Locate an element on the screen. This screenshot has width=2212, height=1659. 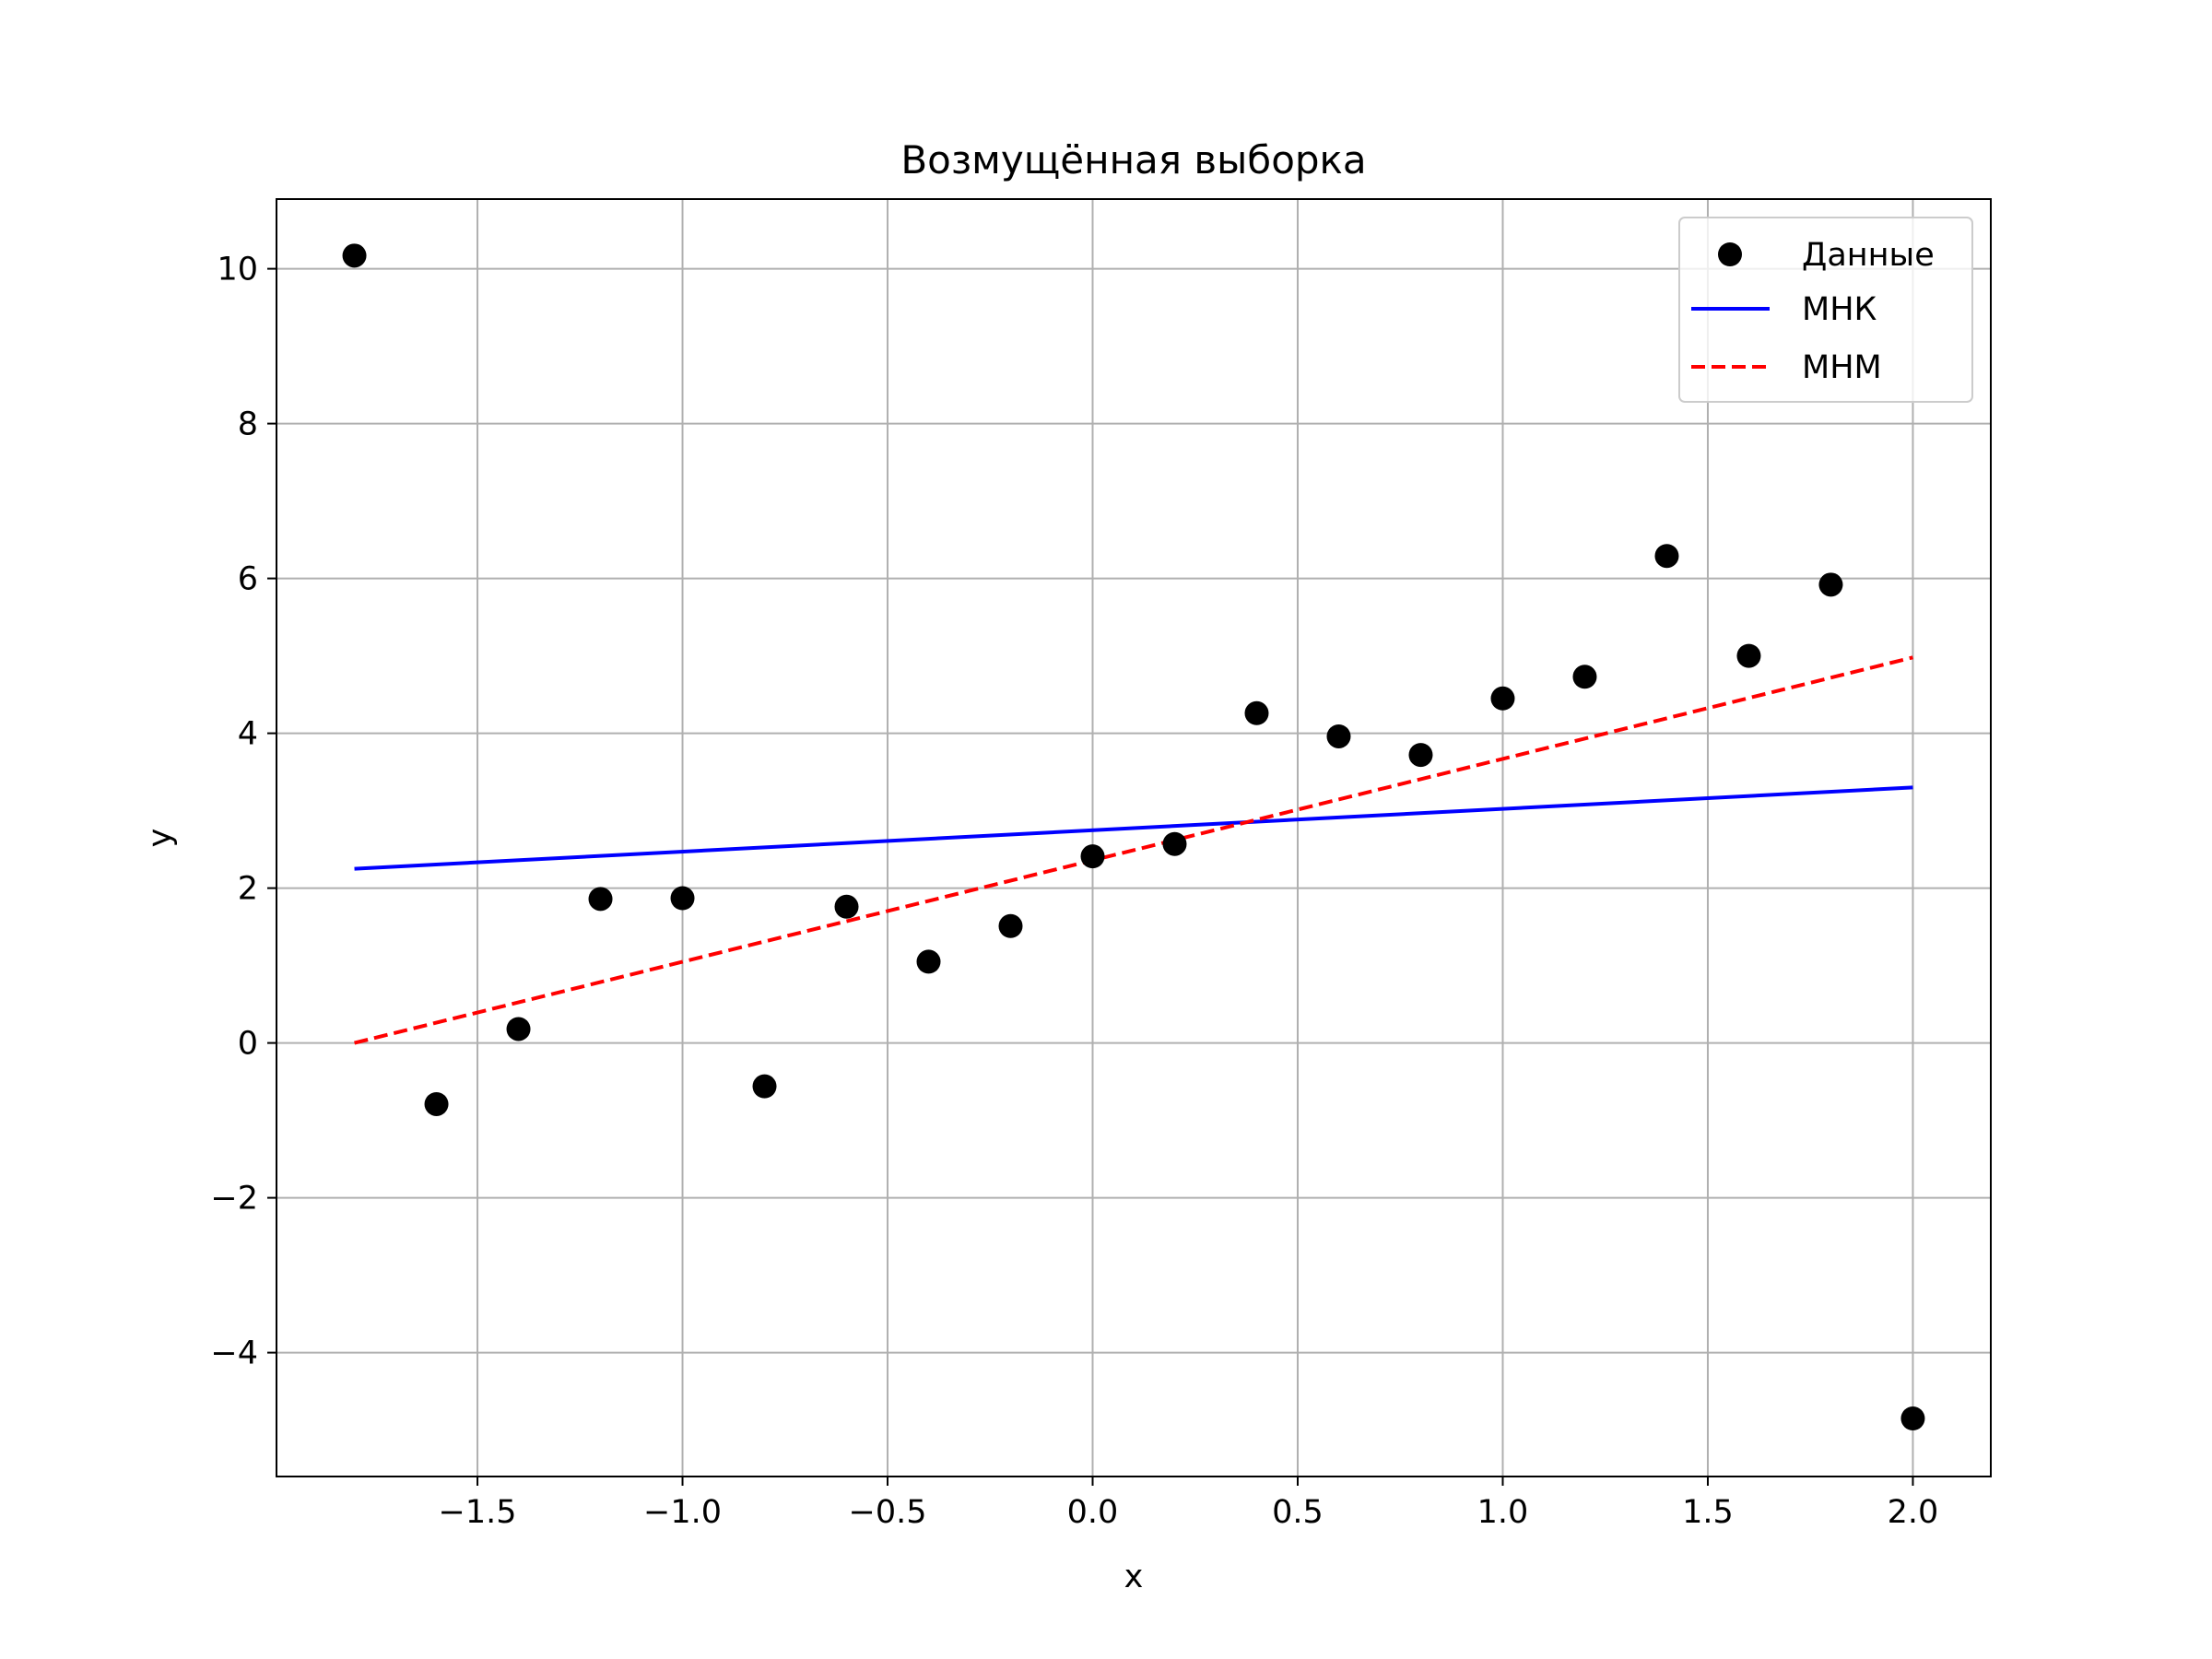
legend-label-mnk: МНК is located at coordinates (1839, 309).